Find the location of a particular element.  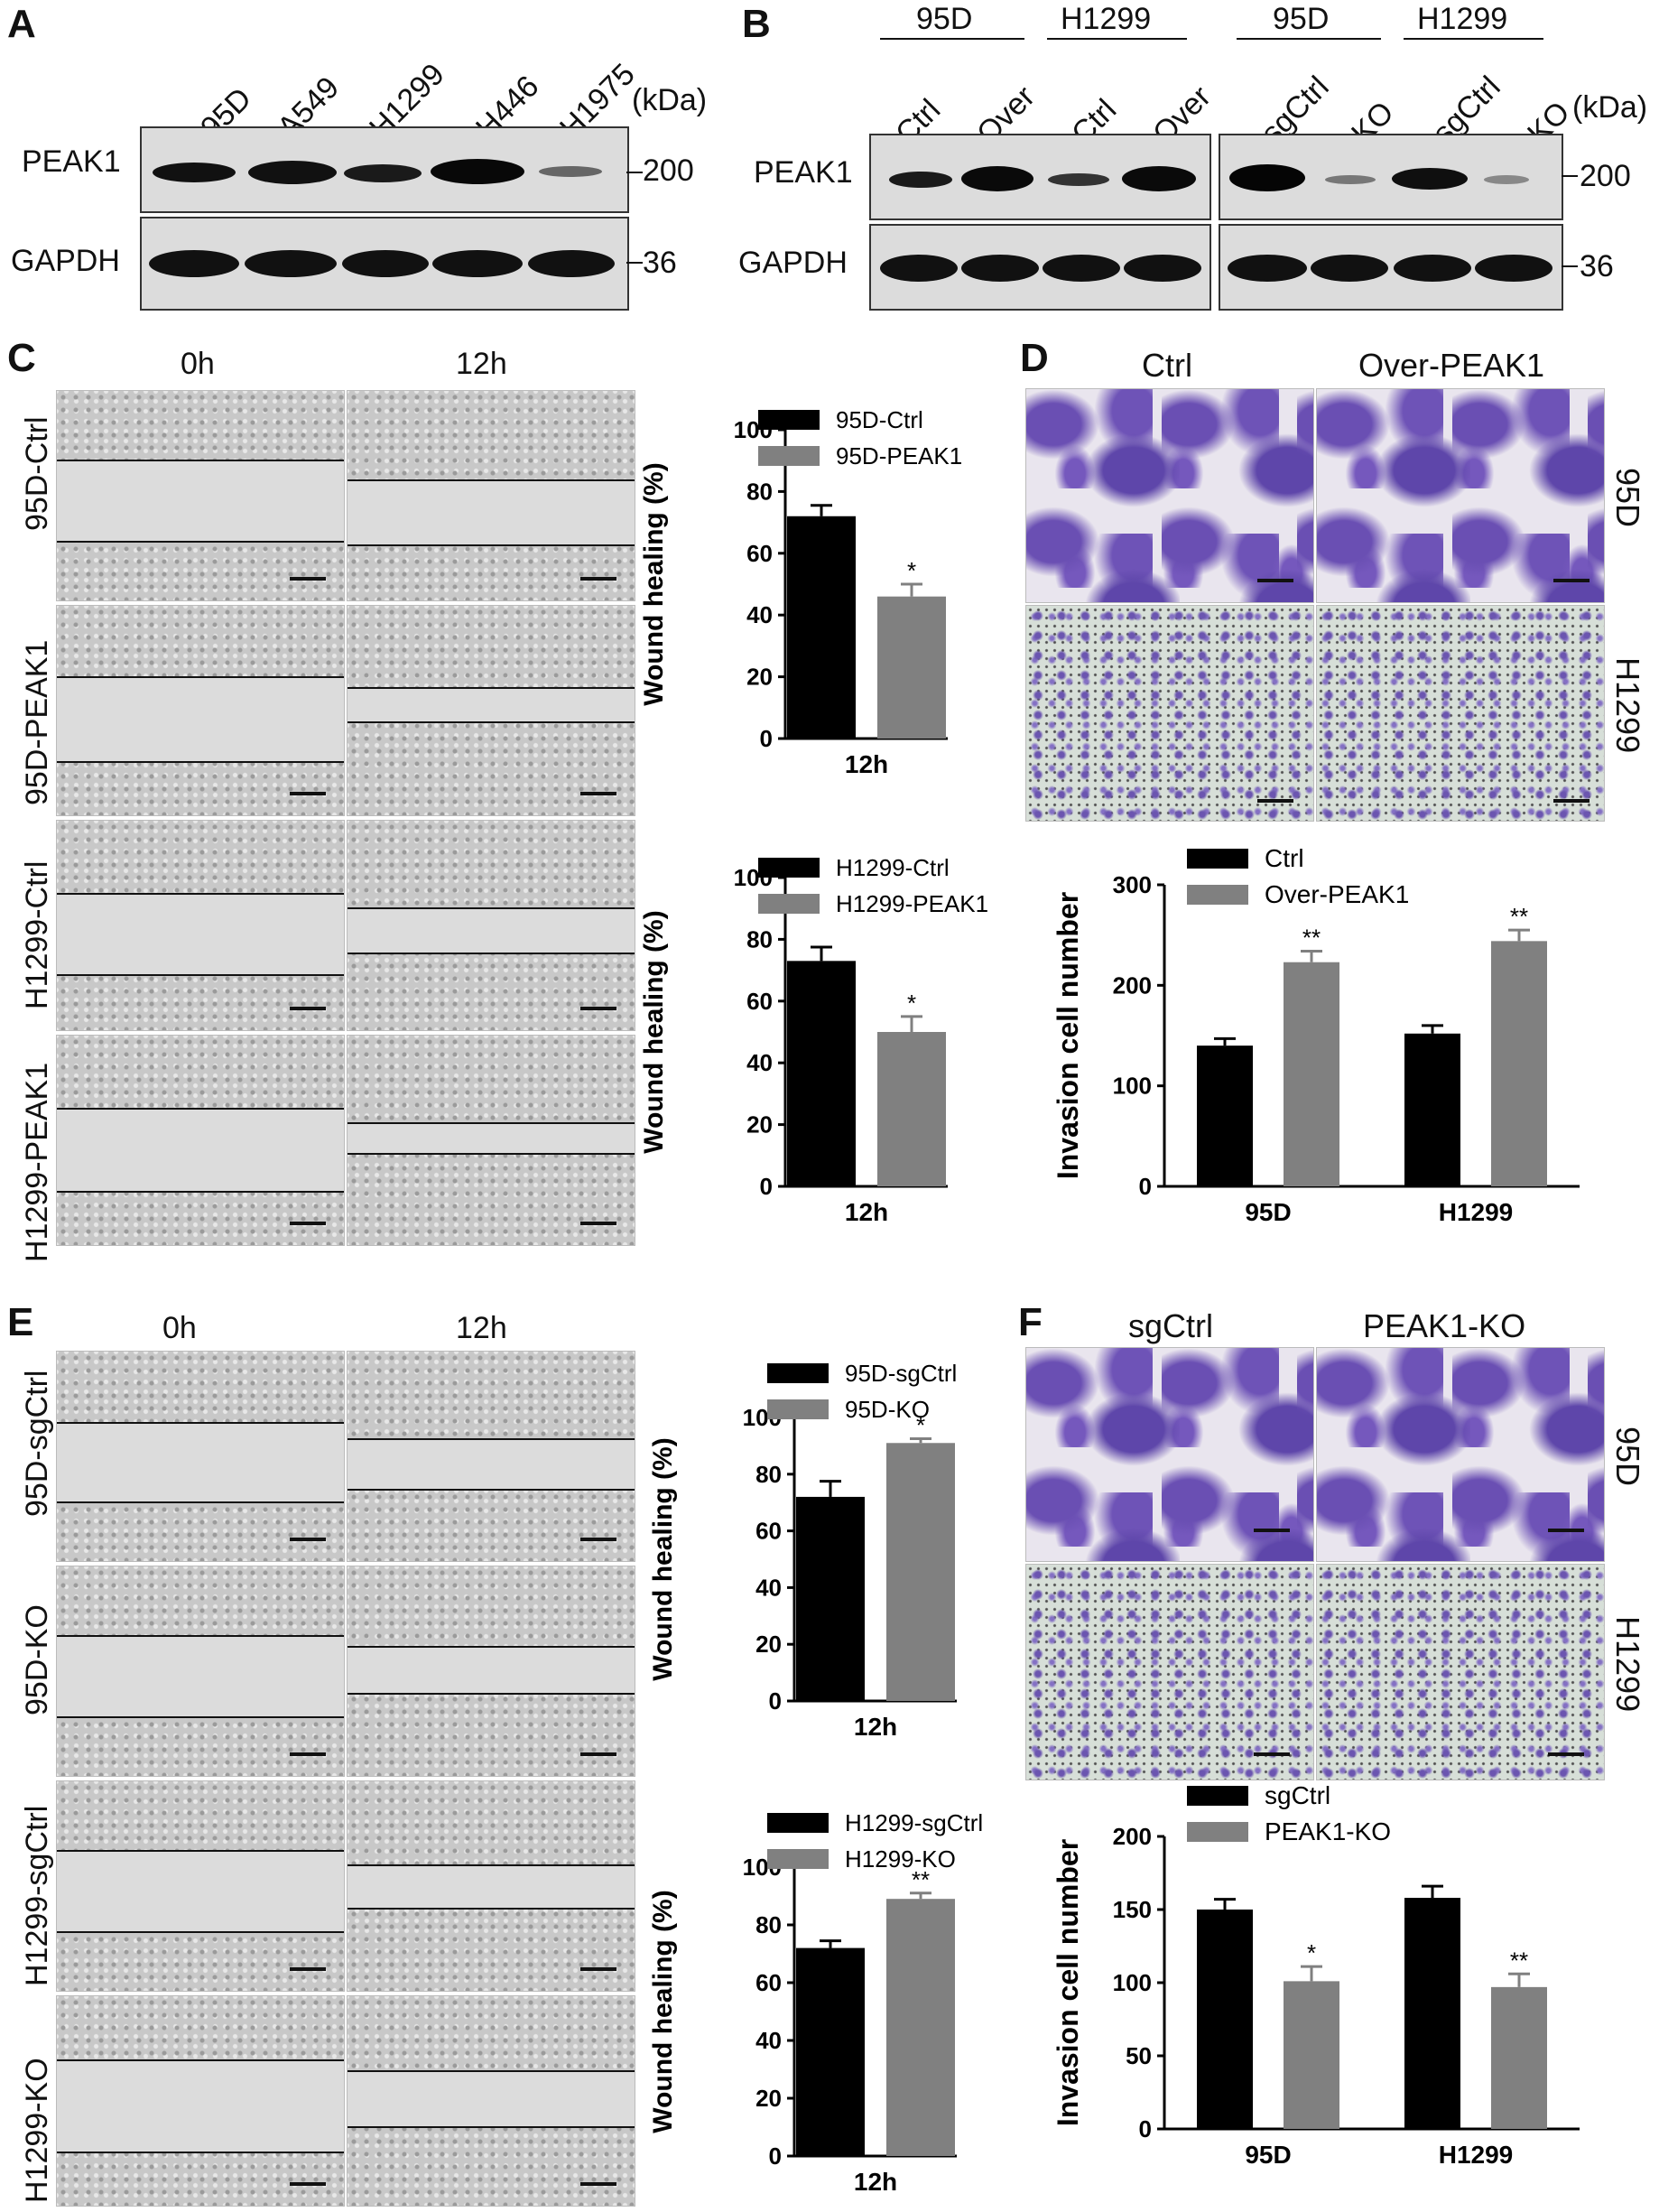

row-label: 95D-KO is located at coordinates (37, 1659).